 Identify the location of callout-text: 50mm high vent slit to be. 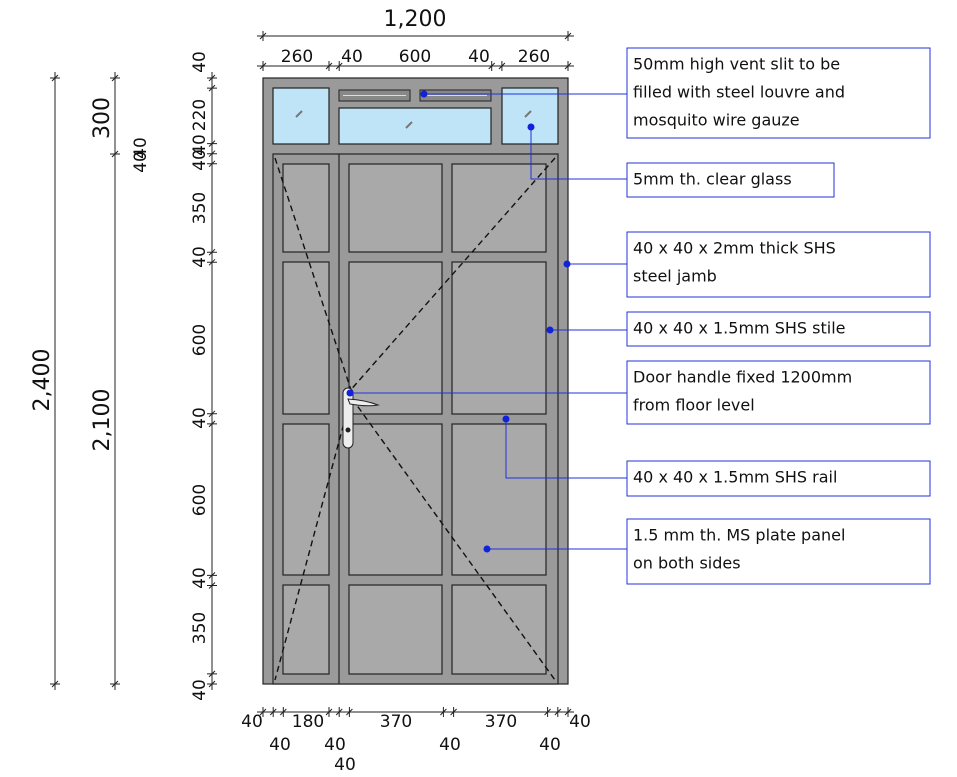
(736, 64).